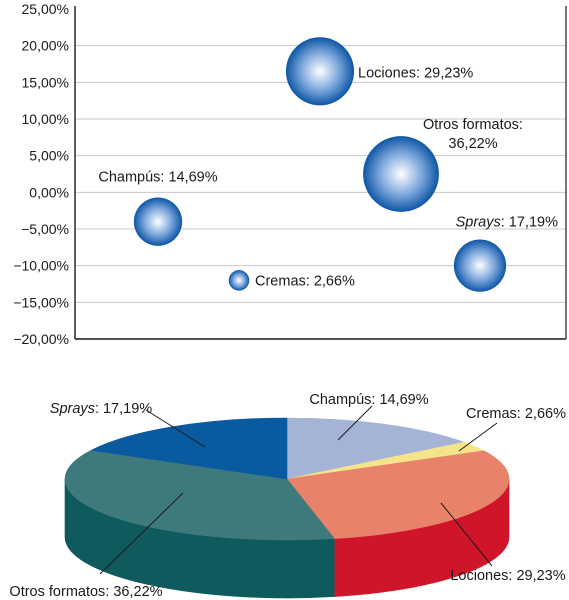  I want to click on y-tick-label: −15,00%, so click(41, 302).